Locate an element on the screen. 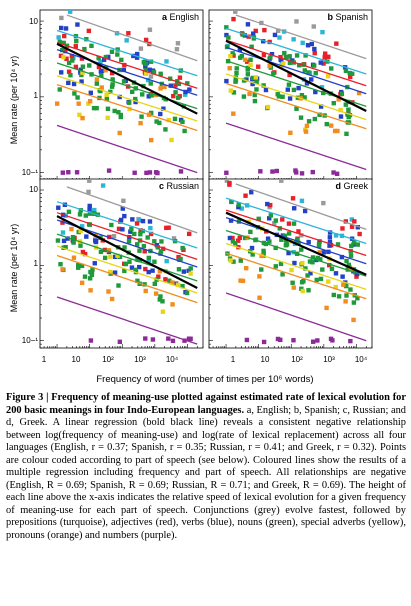  x-tick-label: 10⁴ is located at coordinates (361, 359).